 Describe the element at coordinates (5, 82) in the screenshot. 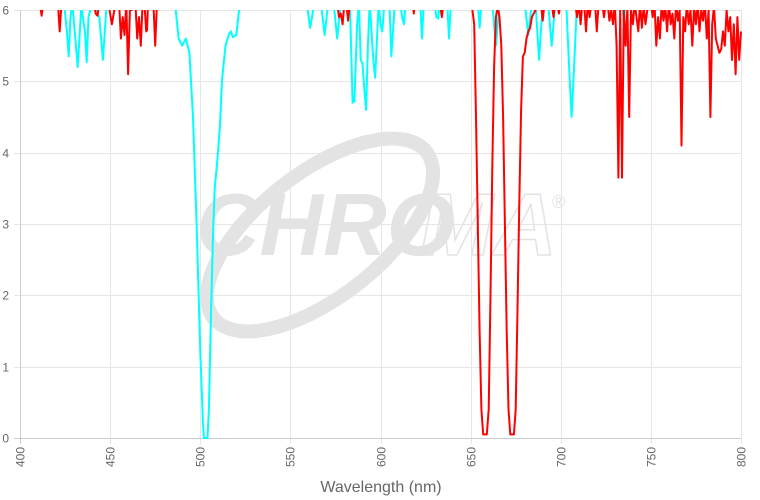

I see `y-tick-label: 5` at that location.